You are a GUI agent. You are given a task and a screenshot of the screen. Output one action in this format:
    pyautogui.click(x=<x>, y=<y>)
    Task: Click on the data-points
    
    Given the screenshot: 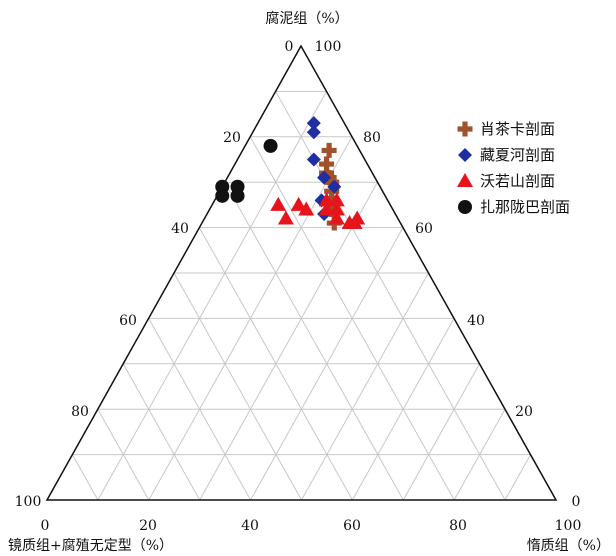 What is the action you would take?
    pyautogui.click(x=290, y=173)
    